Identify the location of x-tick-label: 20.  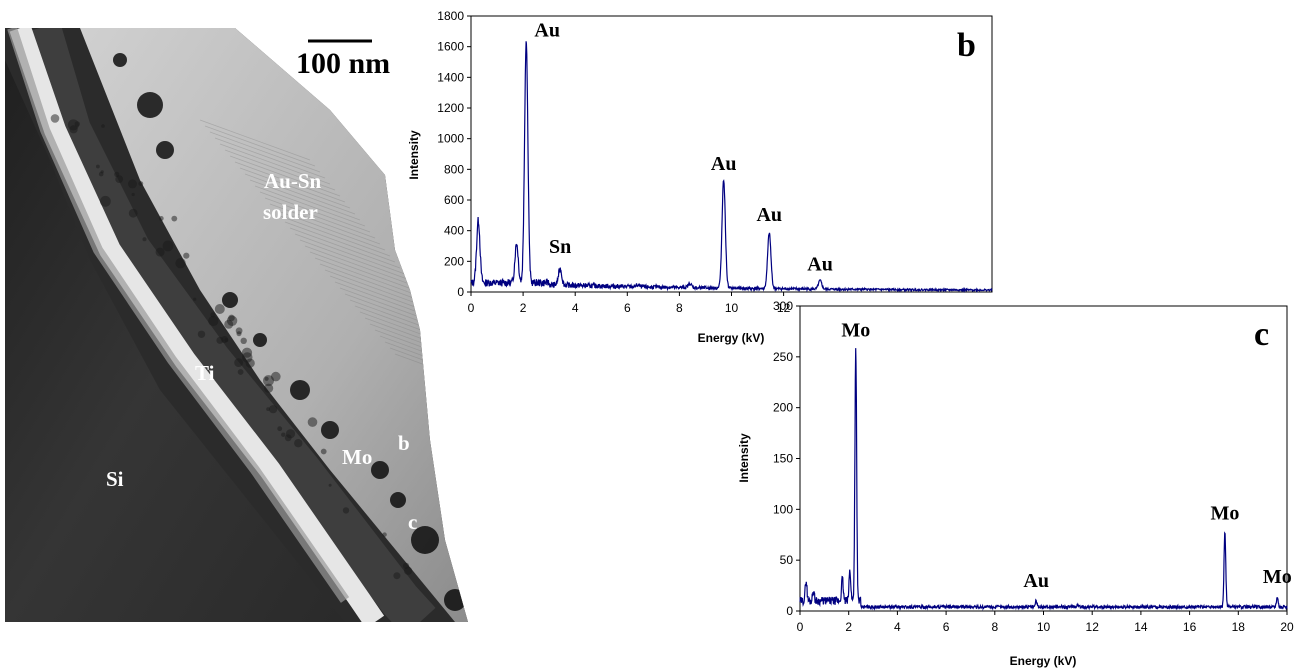
(1287, 627).